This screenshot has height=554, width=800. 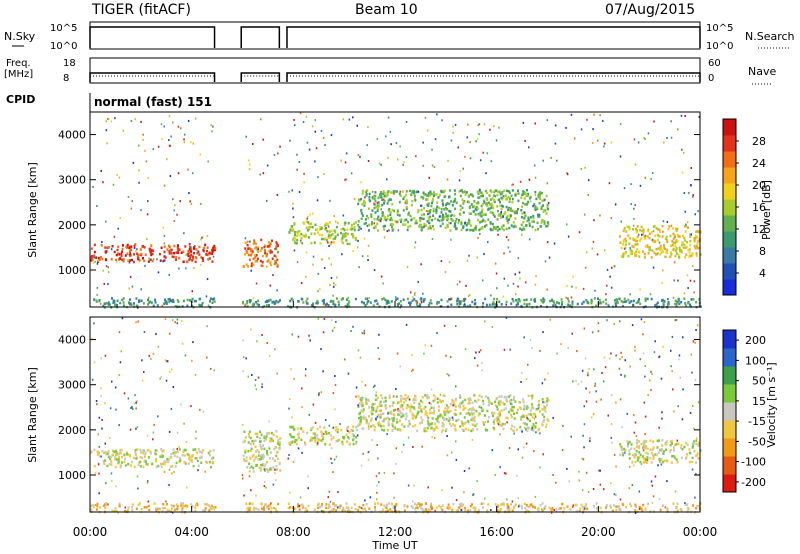 What do you see at coordinates (394, 545) in the screenshot?
I see `xaxis-label: Time UT` at bounding box center [394, 545].